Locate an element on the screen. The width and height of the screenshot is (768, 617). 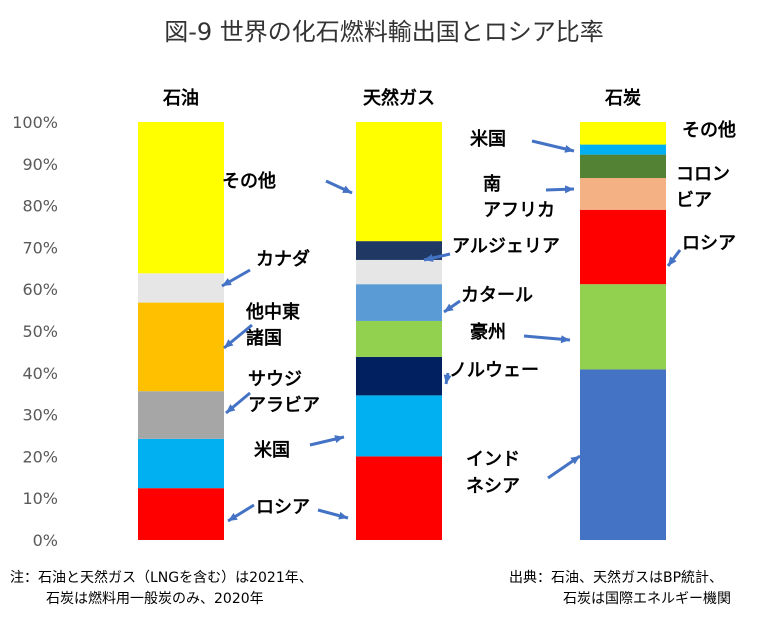
category-labels: 石油 天然ガス 石炭 is located at coordinates (401, 98).